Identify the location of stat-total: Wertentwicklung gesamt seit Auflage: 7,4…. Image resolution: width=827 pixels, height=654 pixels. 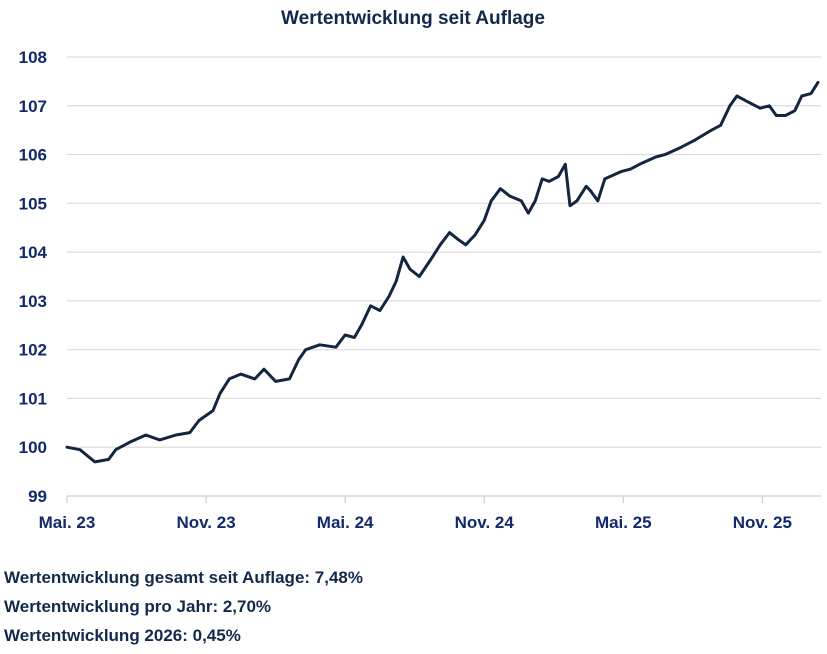
(183, 577).